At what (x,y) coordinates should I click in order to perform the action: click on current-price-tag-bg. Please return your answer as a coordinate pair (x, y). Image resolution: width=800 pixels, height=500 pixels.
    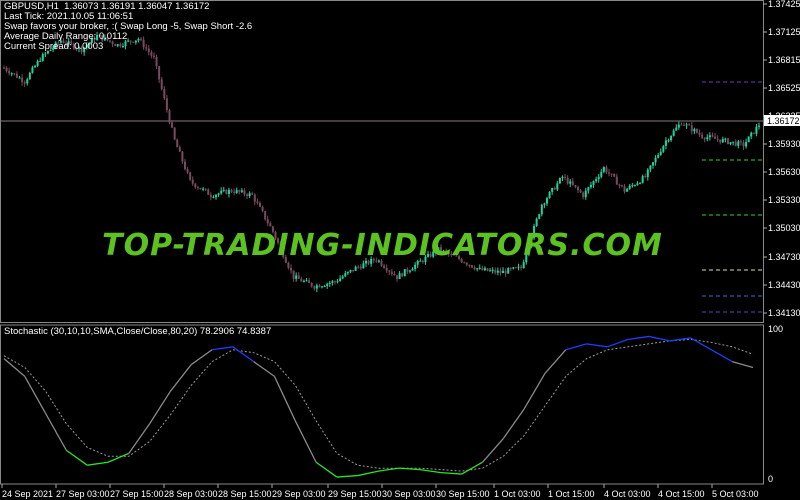
    Looking at the image, I should click on (782, 120).